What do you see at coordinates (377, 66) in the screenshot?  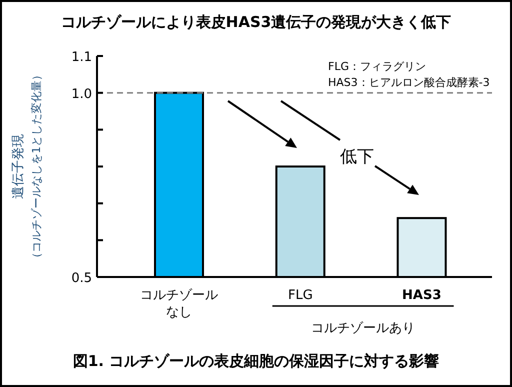 I see `annotation: FLG：フィラグリン` at bounding box center [377, 66].